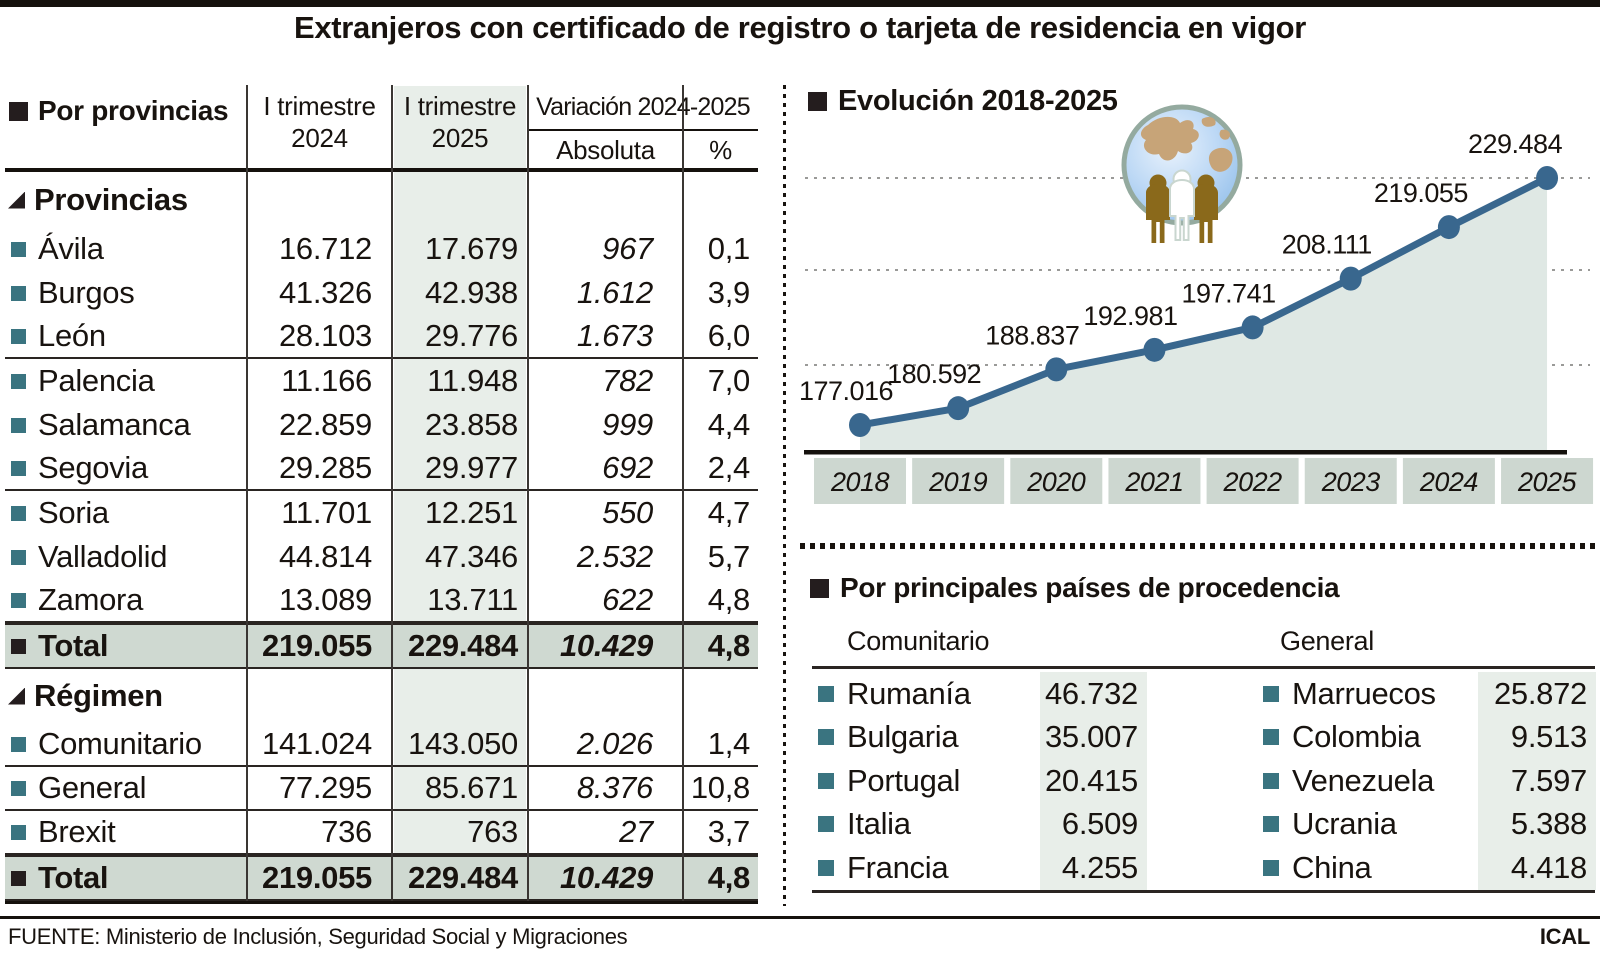  What do you see at coordinates (1099, 824) in the screenshot?
I see `country-value: 6.509` at bounding box center [1099, 824].